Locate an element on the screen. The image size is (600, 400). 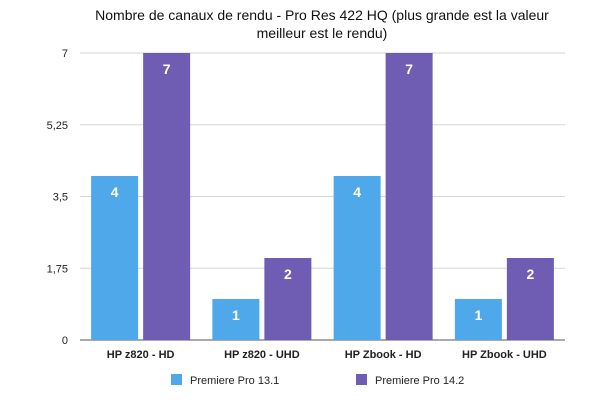
y-tick-label: 7 is located at coordinates (65, 54).